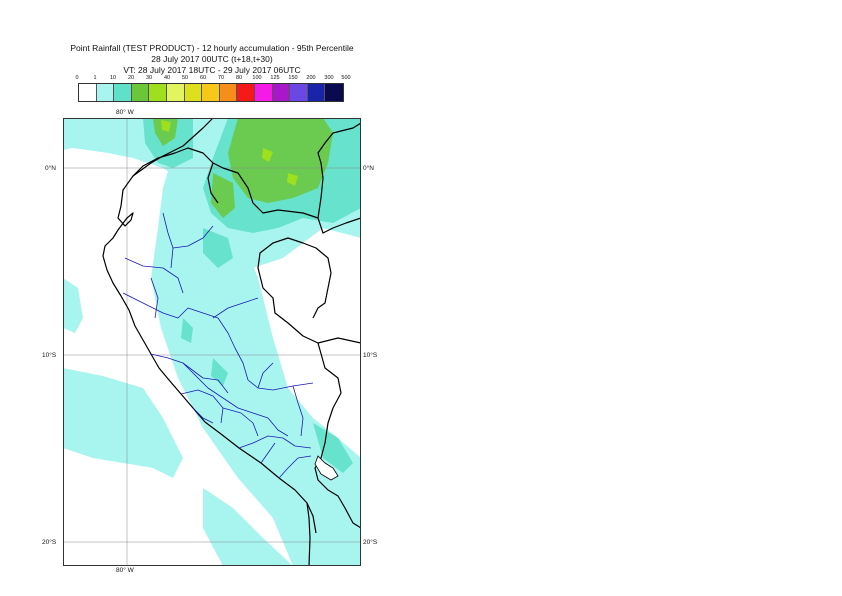 This screenshot has width=842, height=596. What do you see at coordinates (49, 355) in the screenshot?
I see `lat-label-left: 10°S` at bounding box center [49, 355].